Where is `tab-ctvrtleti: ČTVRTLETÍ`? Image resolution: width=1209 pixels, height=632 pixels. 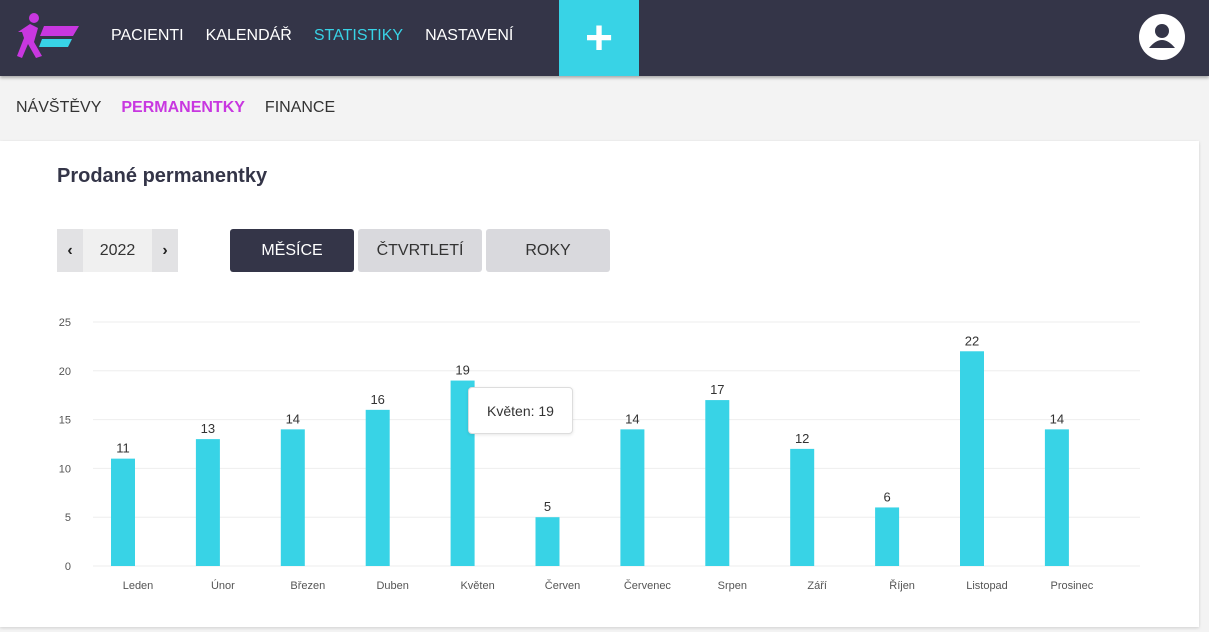
tab-ctvrtleti: ČTVRTLETÍ is located at coordinates (420, 250).